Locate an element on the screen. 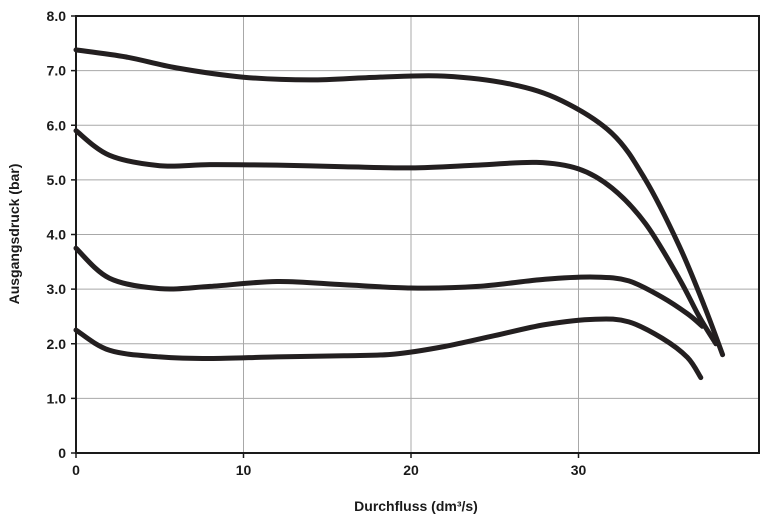 Image resolution: width=772 pixels, height=515 pixels. x-tick-label: 30 is located at coordinates (579, 470).